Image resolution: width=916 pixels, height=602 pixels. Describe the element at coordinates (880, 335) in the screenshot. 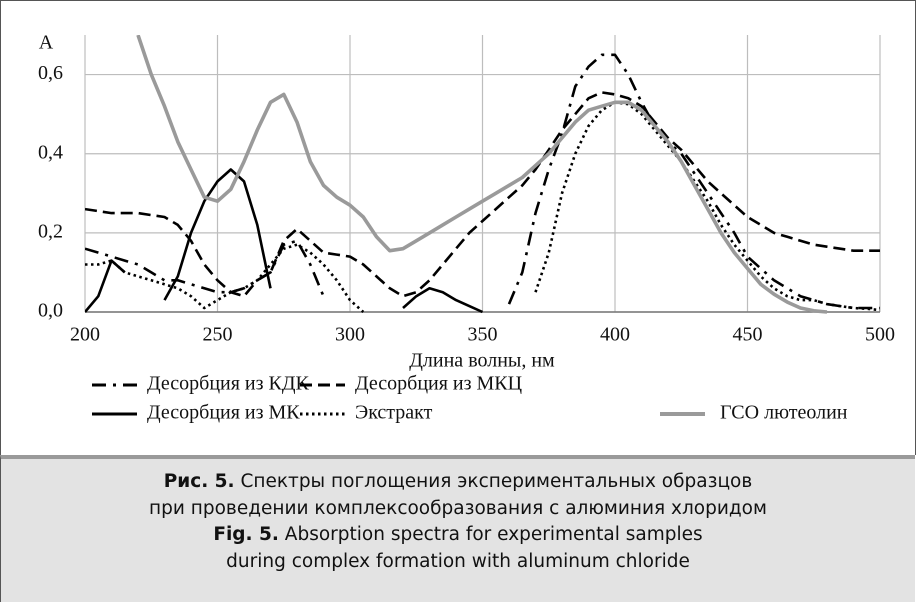

I see `x-tick-label: 500` at that location.